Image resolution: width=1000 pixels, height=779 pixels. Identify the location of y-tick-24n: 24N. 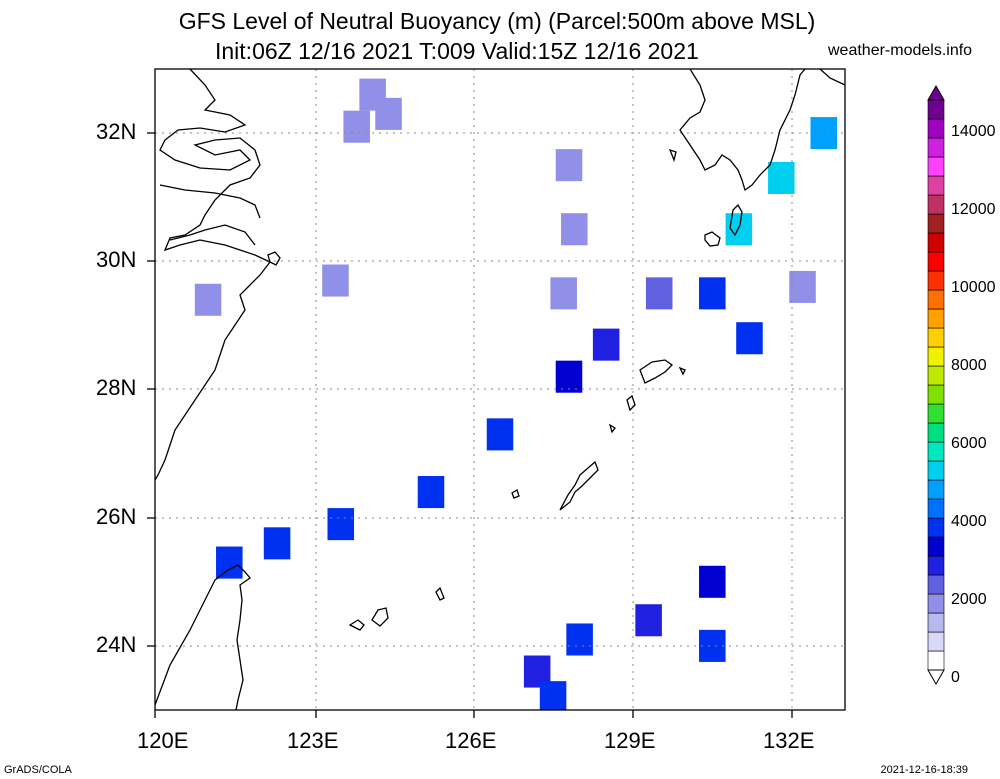
(116, 644).